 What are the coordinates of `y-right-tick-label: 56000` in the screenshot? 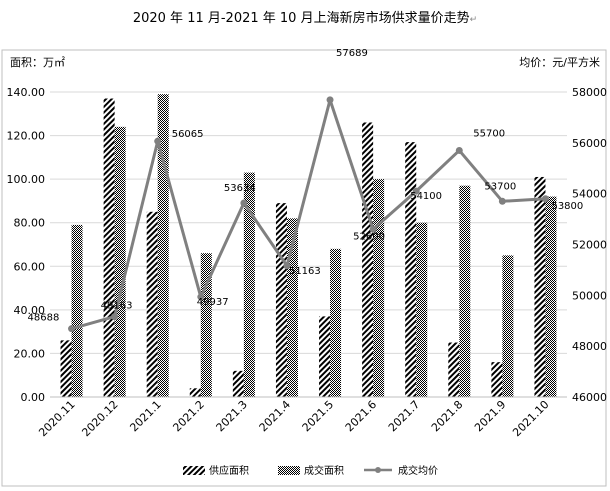 It's located at (589, 143).